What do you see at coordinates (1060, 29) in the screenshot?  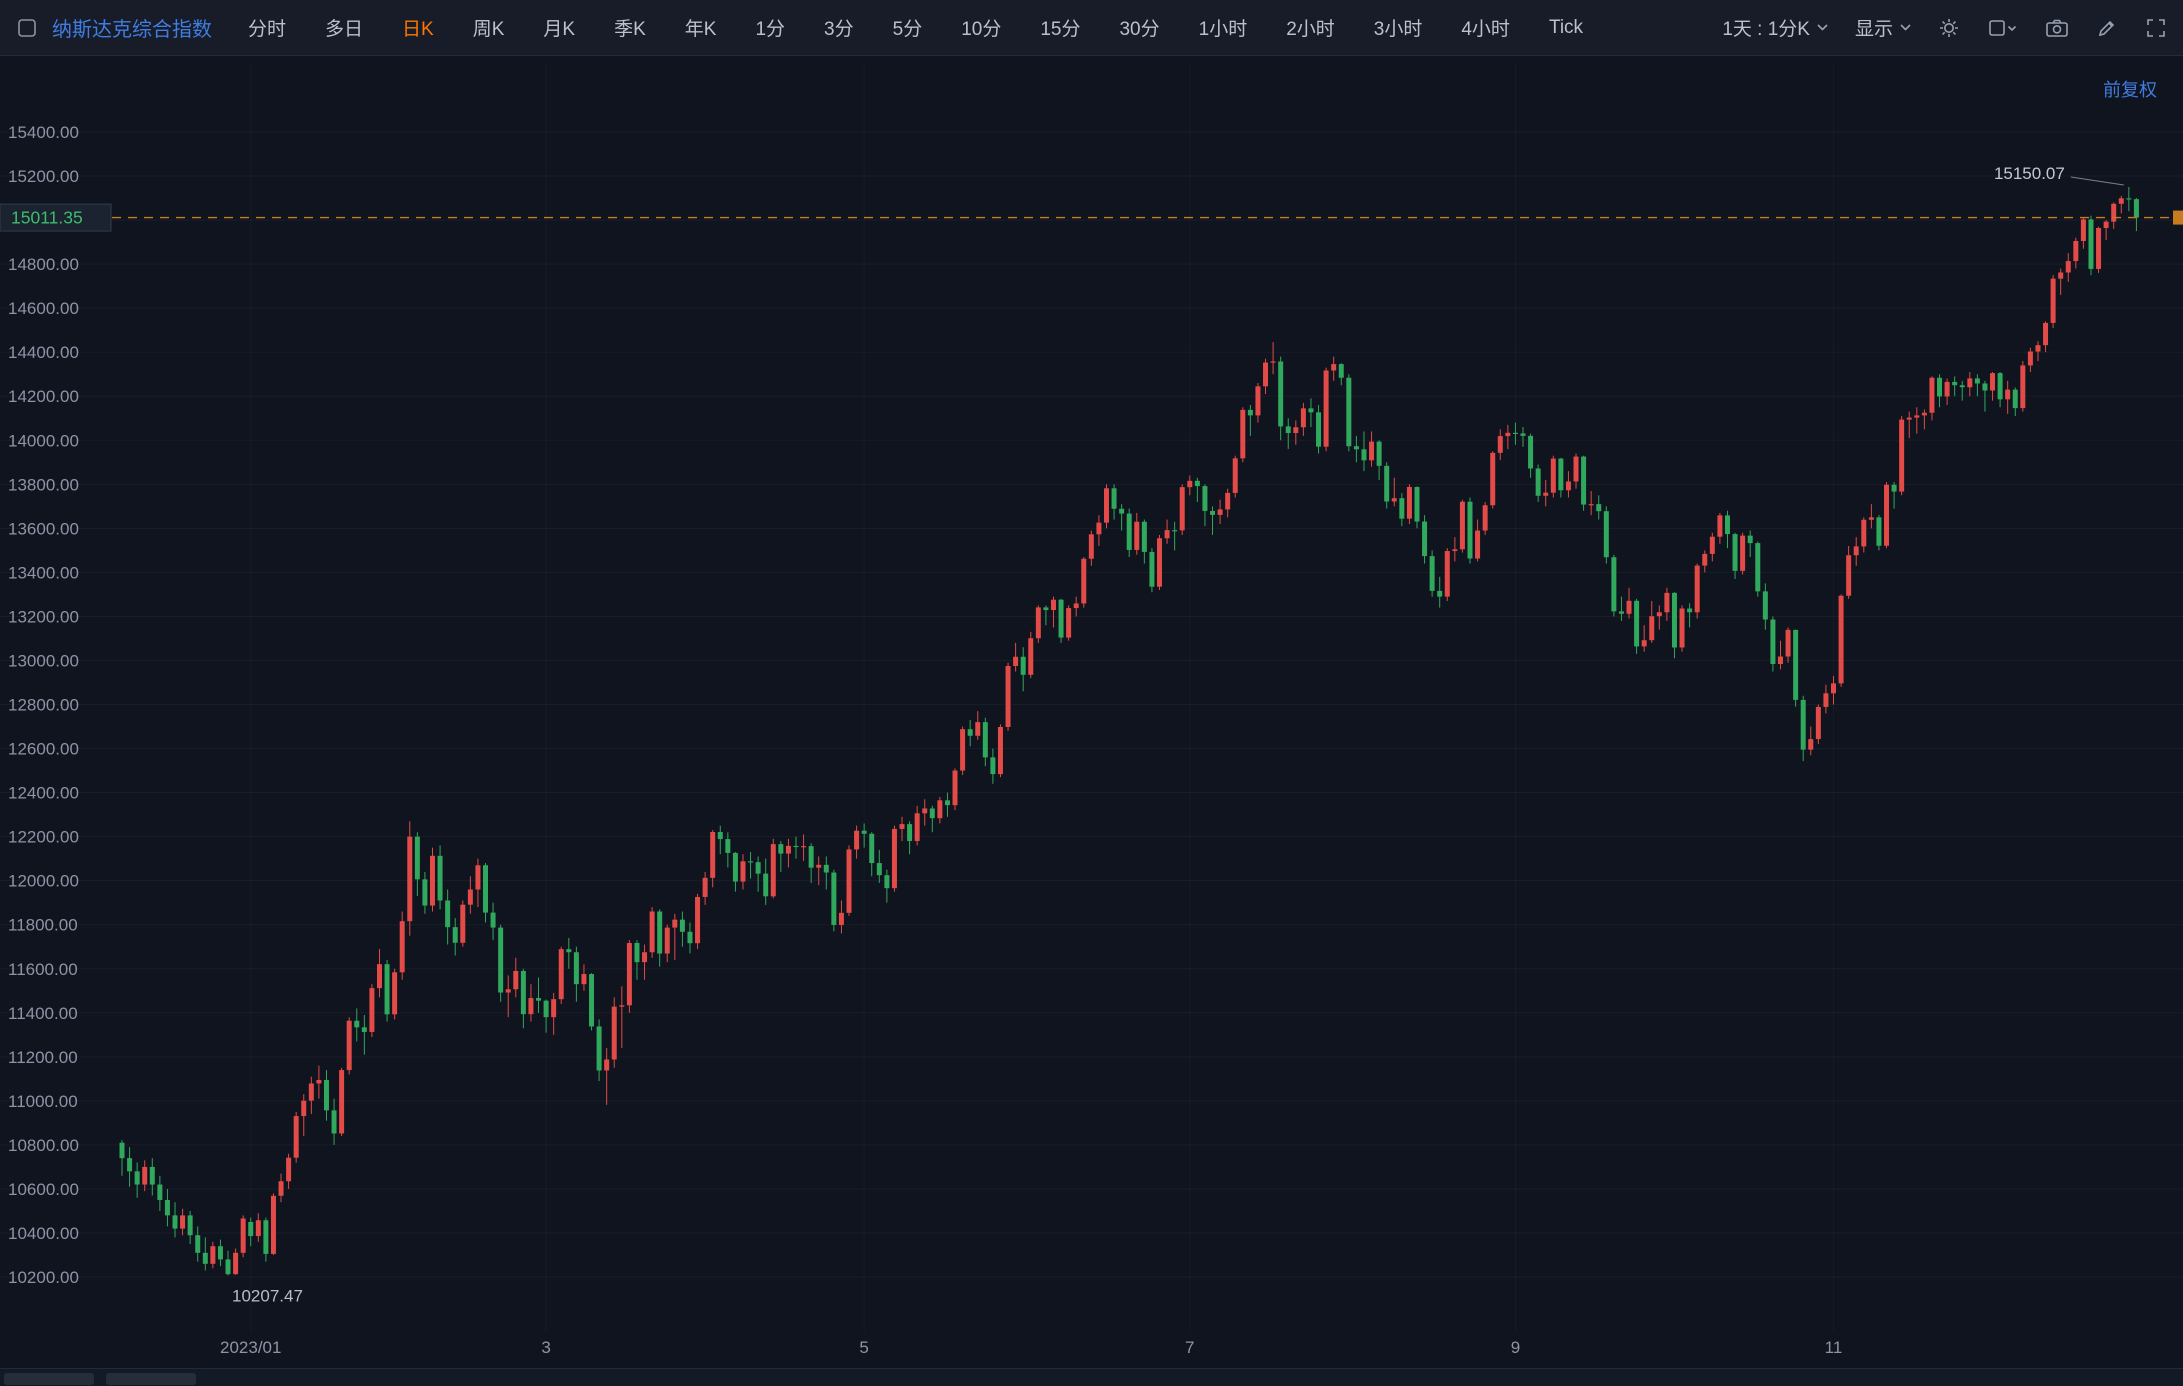 I see `period-tab-15分: 15分` at bounding box center [1060, 29].